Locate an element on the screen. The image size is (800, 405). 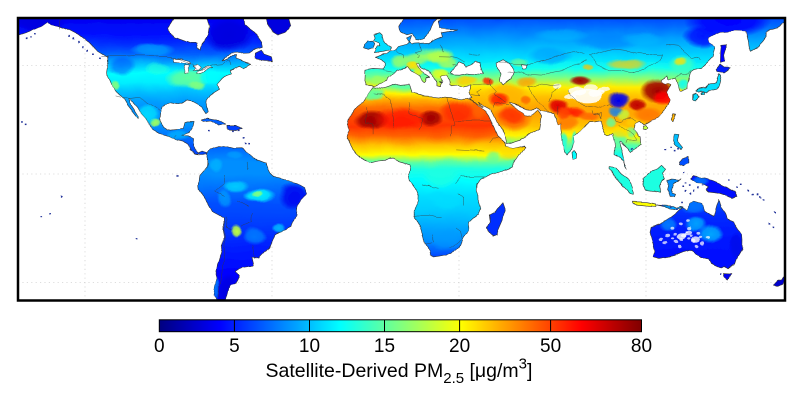
svg-text: 0 is located at coordinates (159, 346).